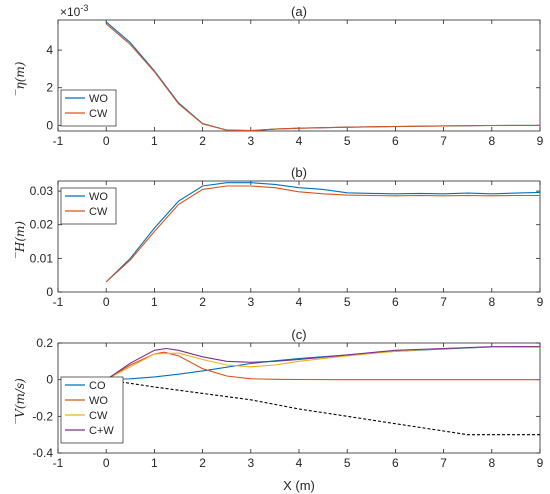 This screenshot has width=550, height=494. Describe the element at coordinates (20, 401) in the screenshot. I see `y-axis-label: ̅V(m/s)` at that location.